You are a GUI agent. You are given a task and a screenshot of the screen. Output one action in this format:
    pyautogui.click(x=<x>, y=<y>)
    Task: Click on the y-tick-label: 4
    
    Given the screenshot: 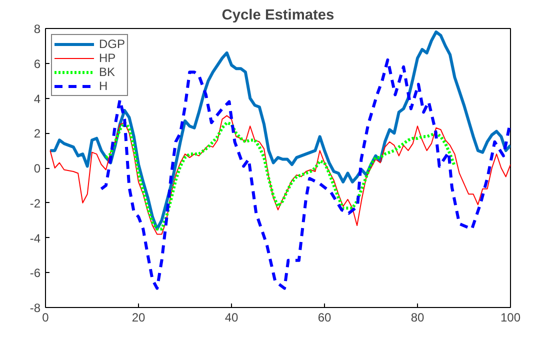 What is the action you would take?
    pyautogui.click(x=37, y=99)
    